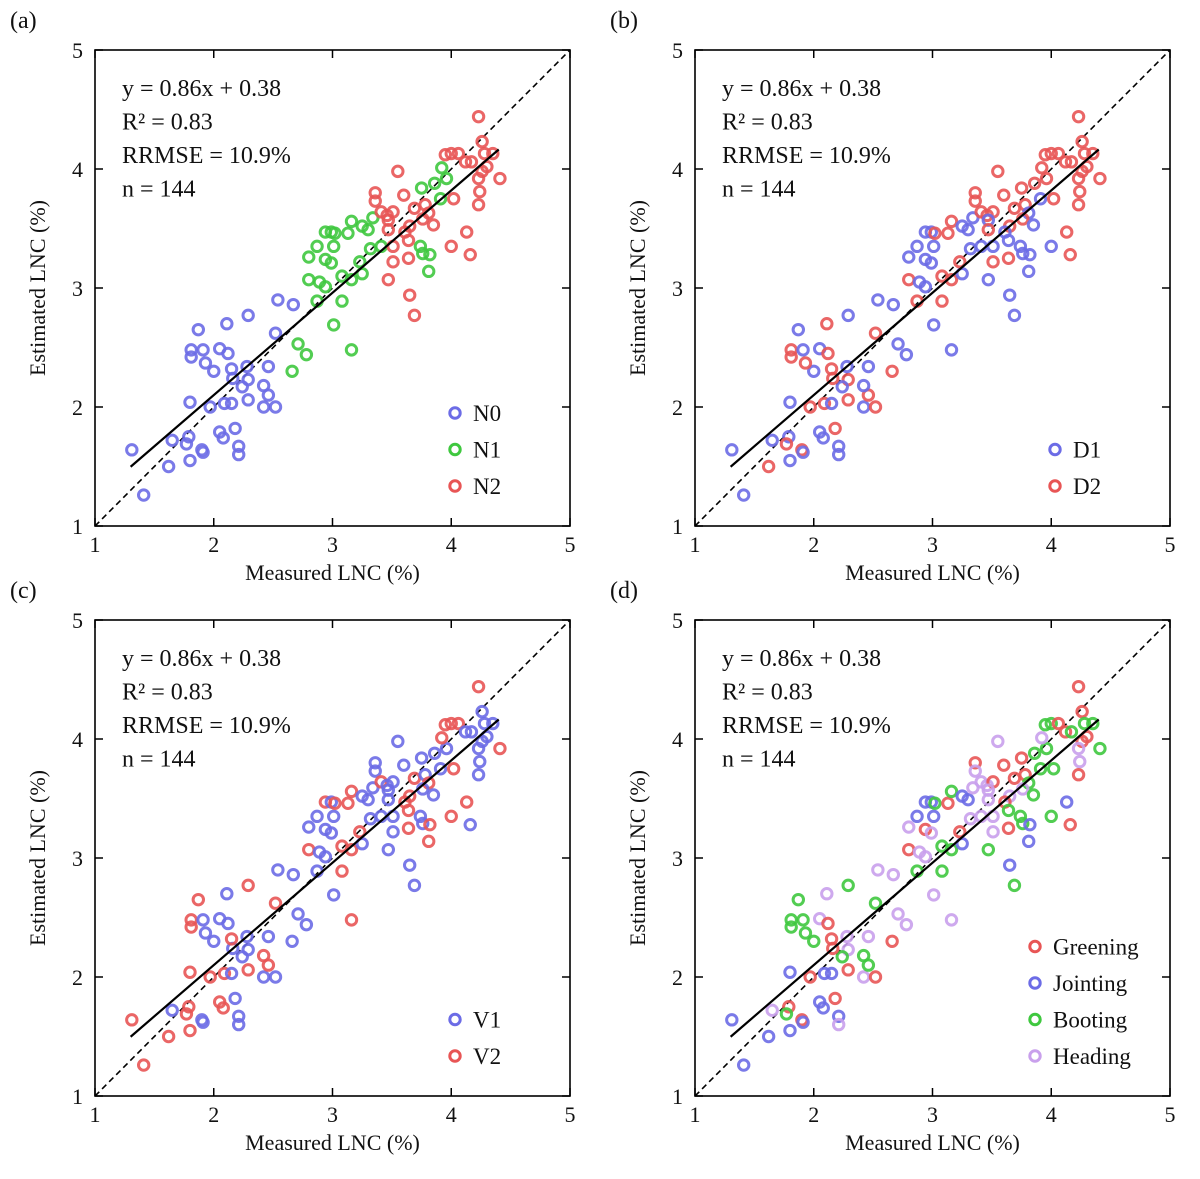 The height and width of the screenshot is (1179, 1200). Describe the element at coordinates (1090, 1020) in the screenshot. I see `legend-label: Booting` at that location.